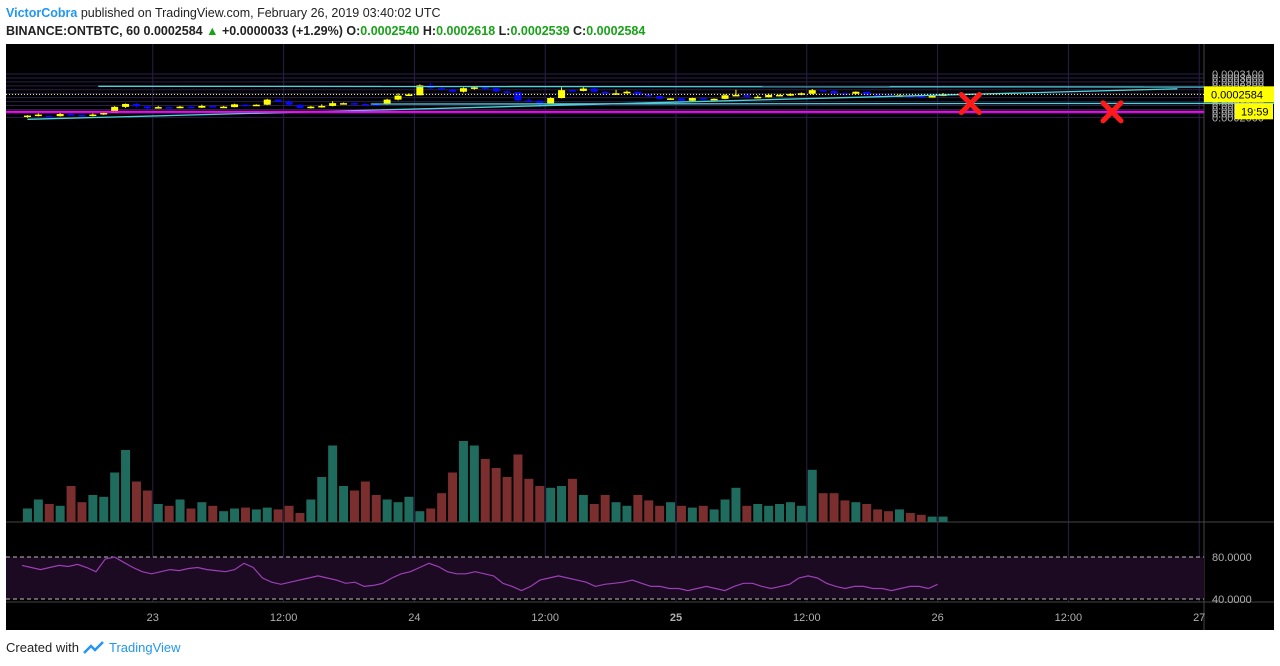  I want to click on resistance-line, so click(689, 86).